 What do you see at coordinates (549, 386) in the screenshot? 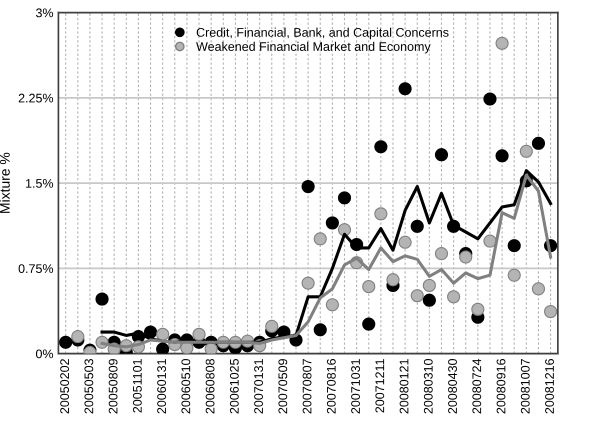
I see `x-tick-label: 20081216` at bounding box center [549, 386].